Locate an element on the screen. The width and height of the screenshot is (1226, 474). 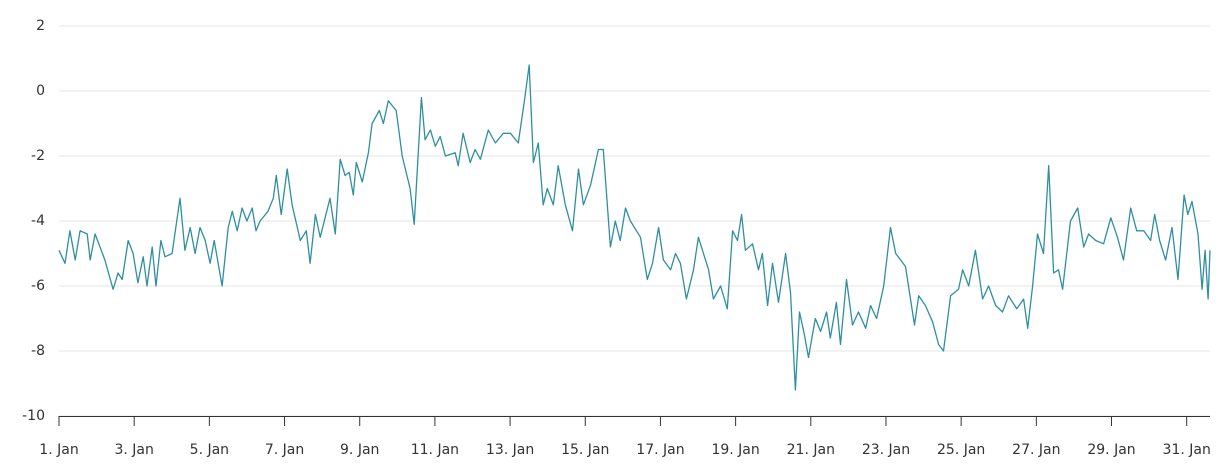
y-tick-label: -8 is located at coordinates (38, 351).